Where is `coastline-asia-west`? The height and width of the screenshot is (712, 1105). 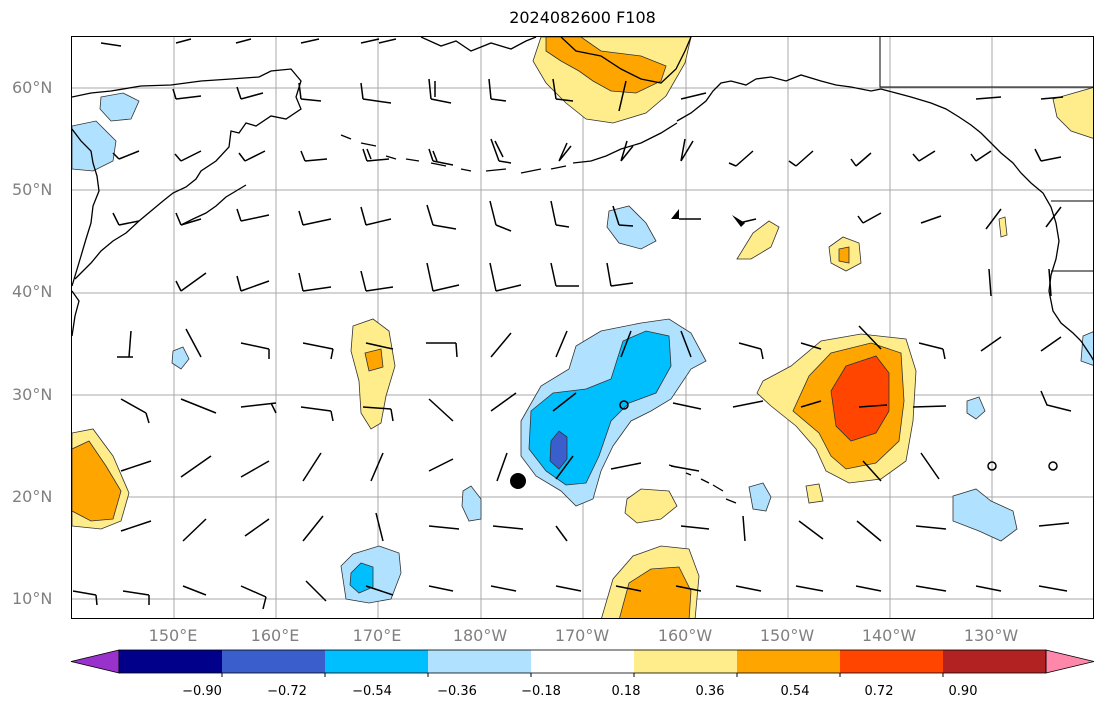 coastline-asia-west is located at coordinates (86, 207).